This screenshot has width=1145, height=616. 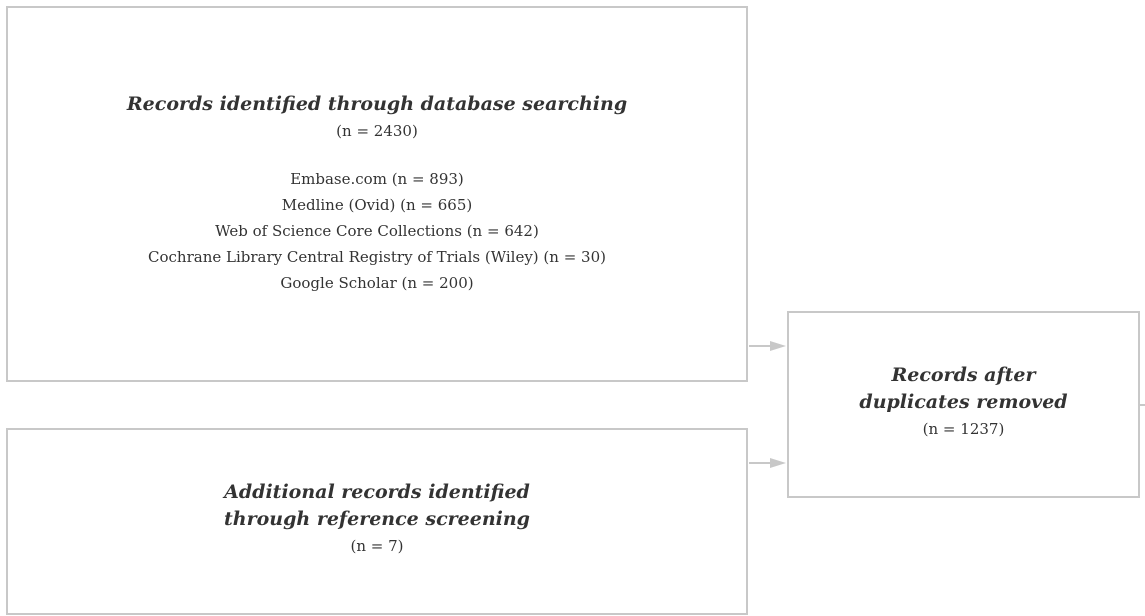 I want to click on arrow-additional-to-duplicates, so click(x=767, y=463).